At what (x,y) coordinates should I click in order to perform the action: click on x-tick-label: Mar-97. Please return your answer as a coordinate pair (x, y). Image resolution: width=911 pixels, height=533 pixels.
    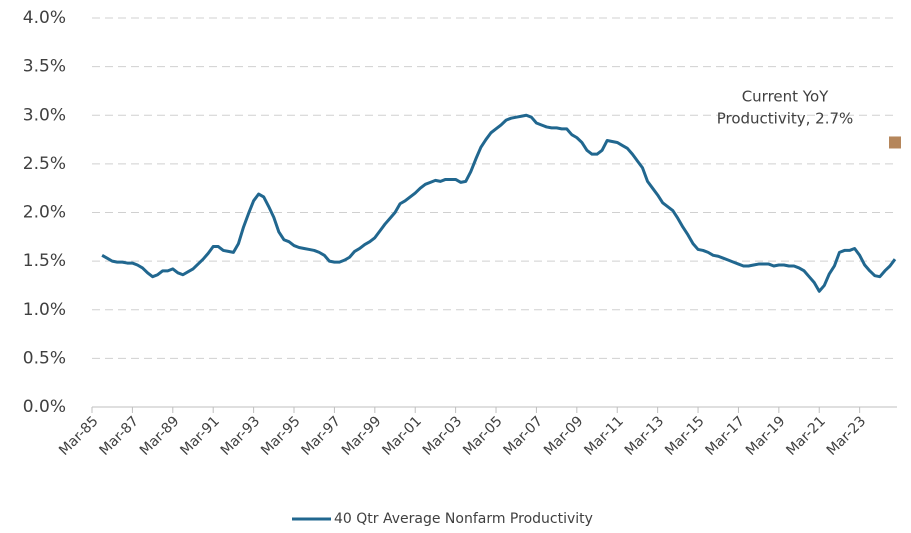
    Looking at the image, I should click on (322, 436).